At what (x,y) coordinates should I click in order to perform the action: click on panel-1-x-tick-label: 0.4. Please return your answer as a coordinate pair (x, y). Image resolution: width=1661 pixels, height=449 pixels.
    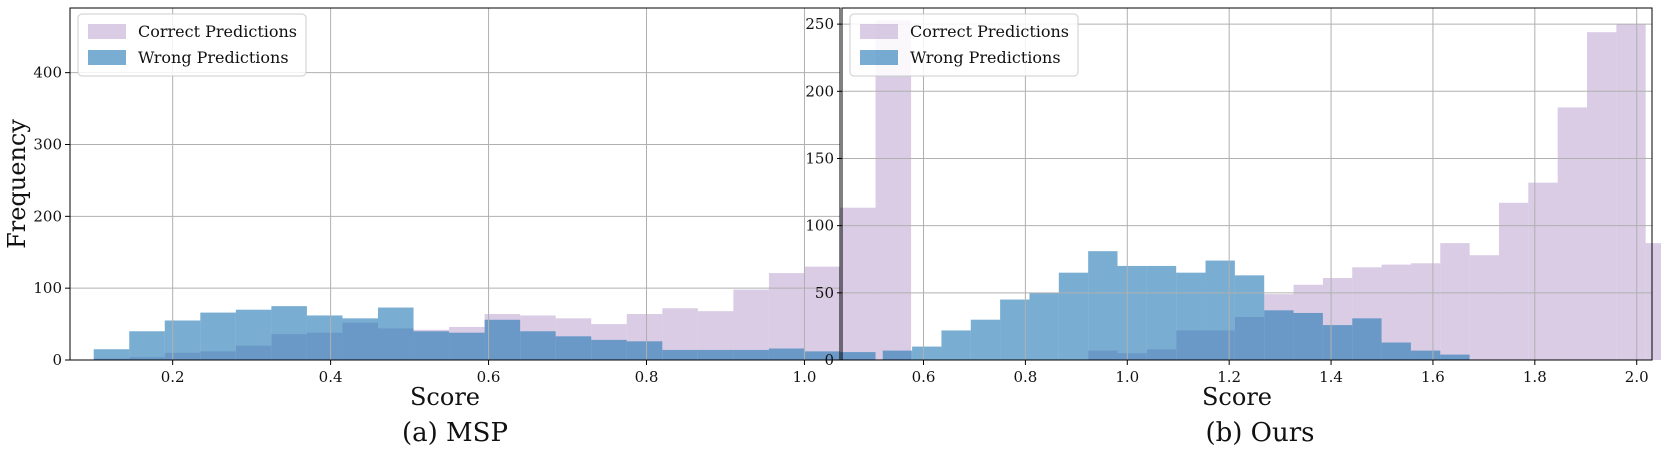
    Looking at the image, I should click on (331, 377).